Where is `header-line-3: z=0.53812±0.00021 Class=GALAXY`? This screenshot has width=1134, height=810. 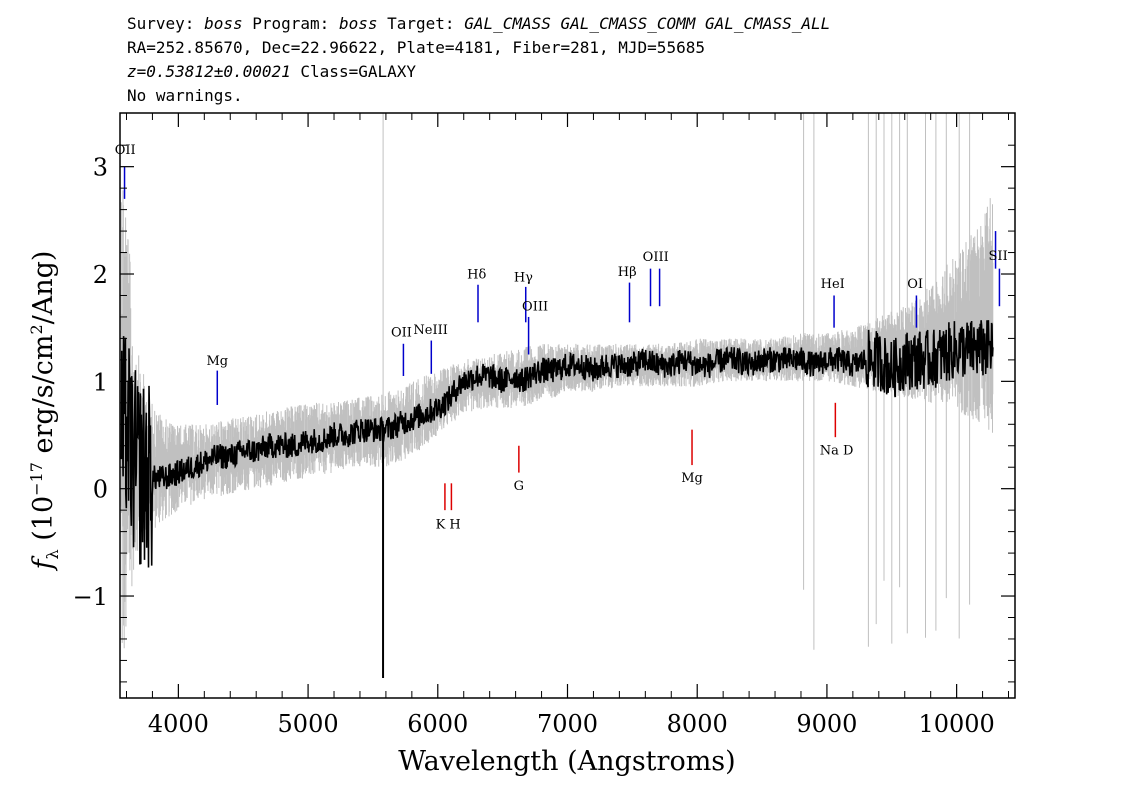 header-line-3: z=0.53812±0.00021 Class=GALAXY is located at coordinates (271, 72).